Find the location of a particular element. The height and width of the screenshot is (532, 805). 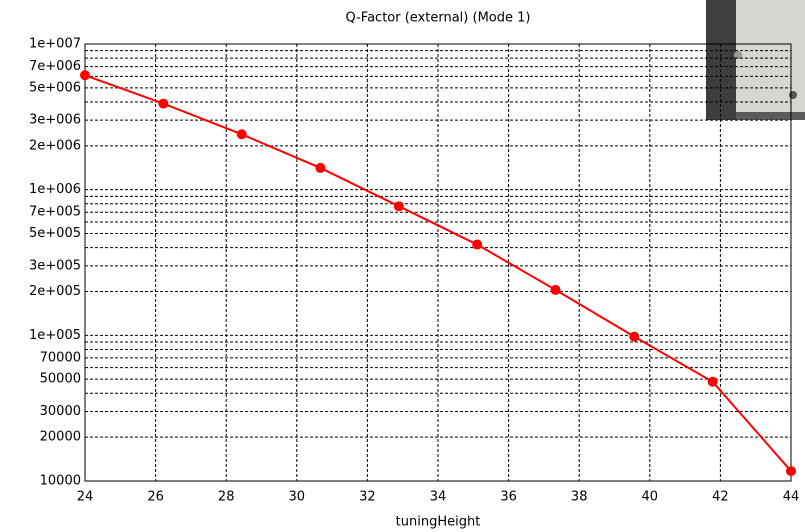

x-tick-label: 42 is located at coordinates (720, 497).